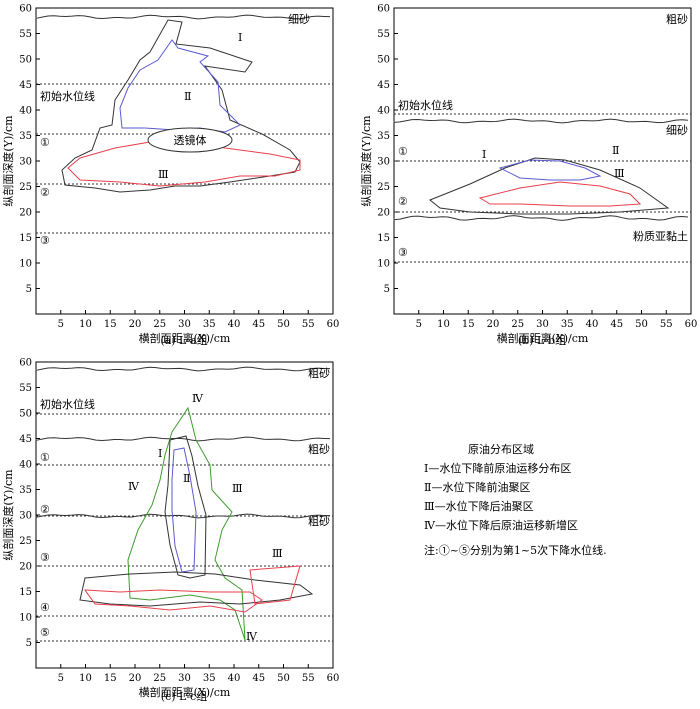 Image resolution: width=700 pixels, height=709 pixels. Describe the element at coordinates (677, 19) in the screenshot. I see `layer-label-coarse-sand: 粗砂` at that location.